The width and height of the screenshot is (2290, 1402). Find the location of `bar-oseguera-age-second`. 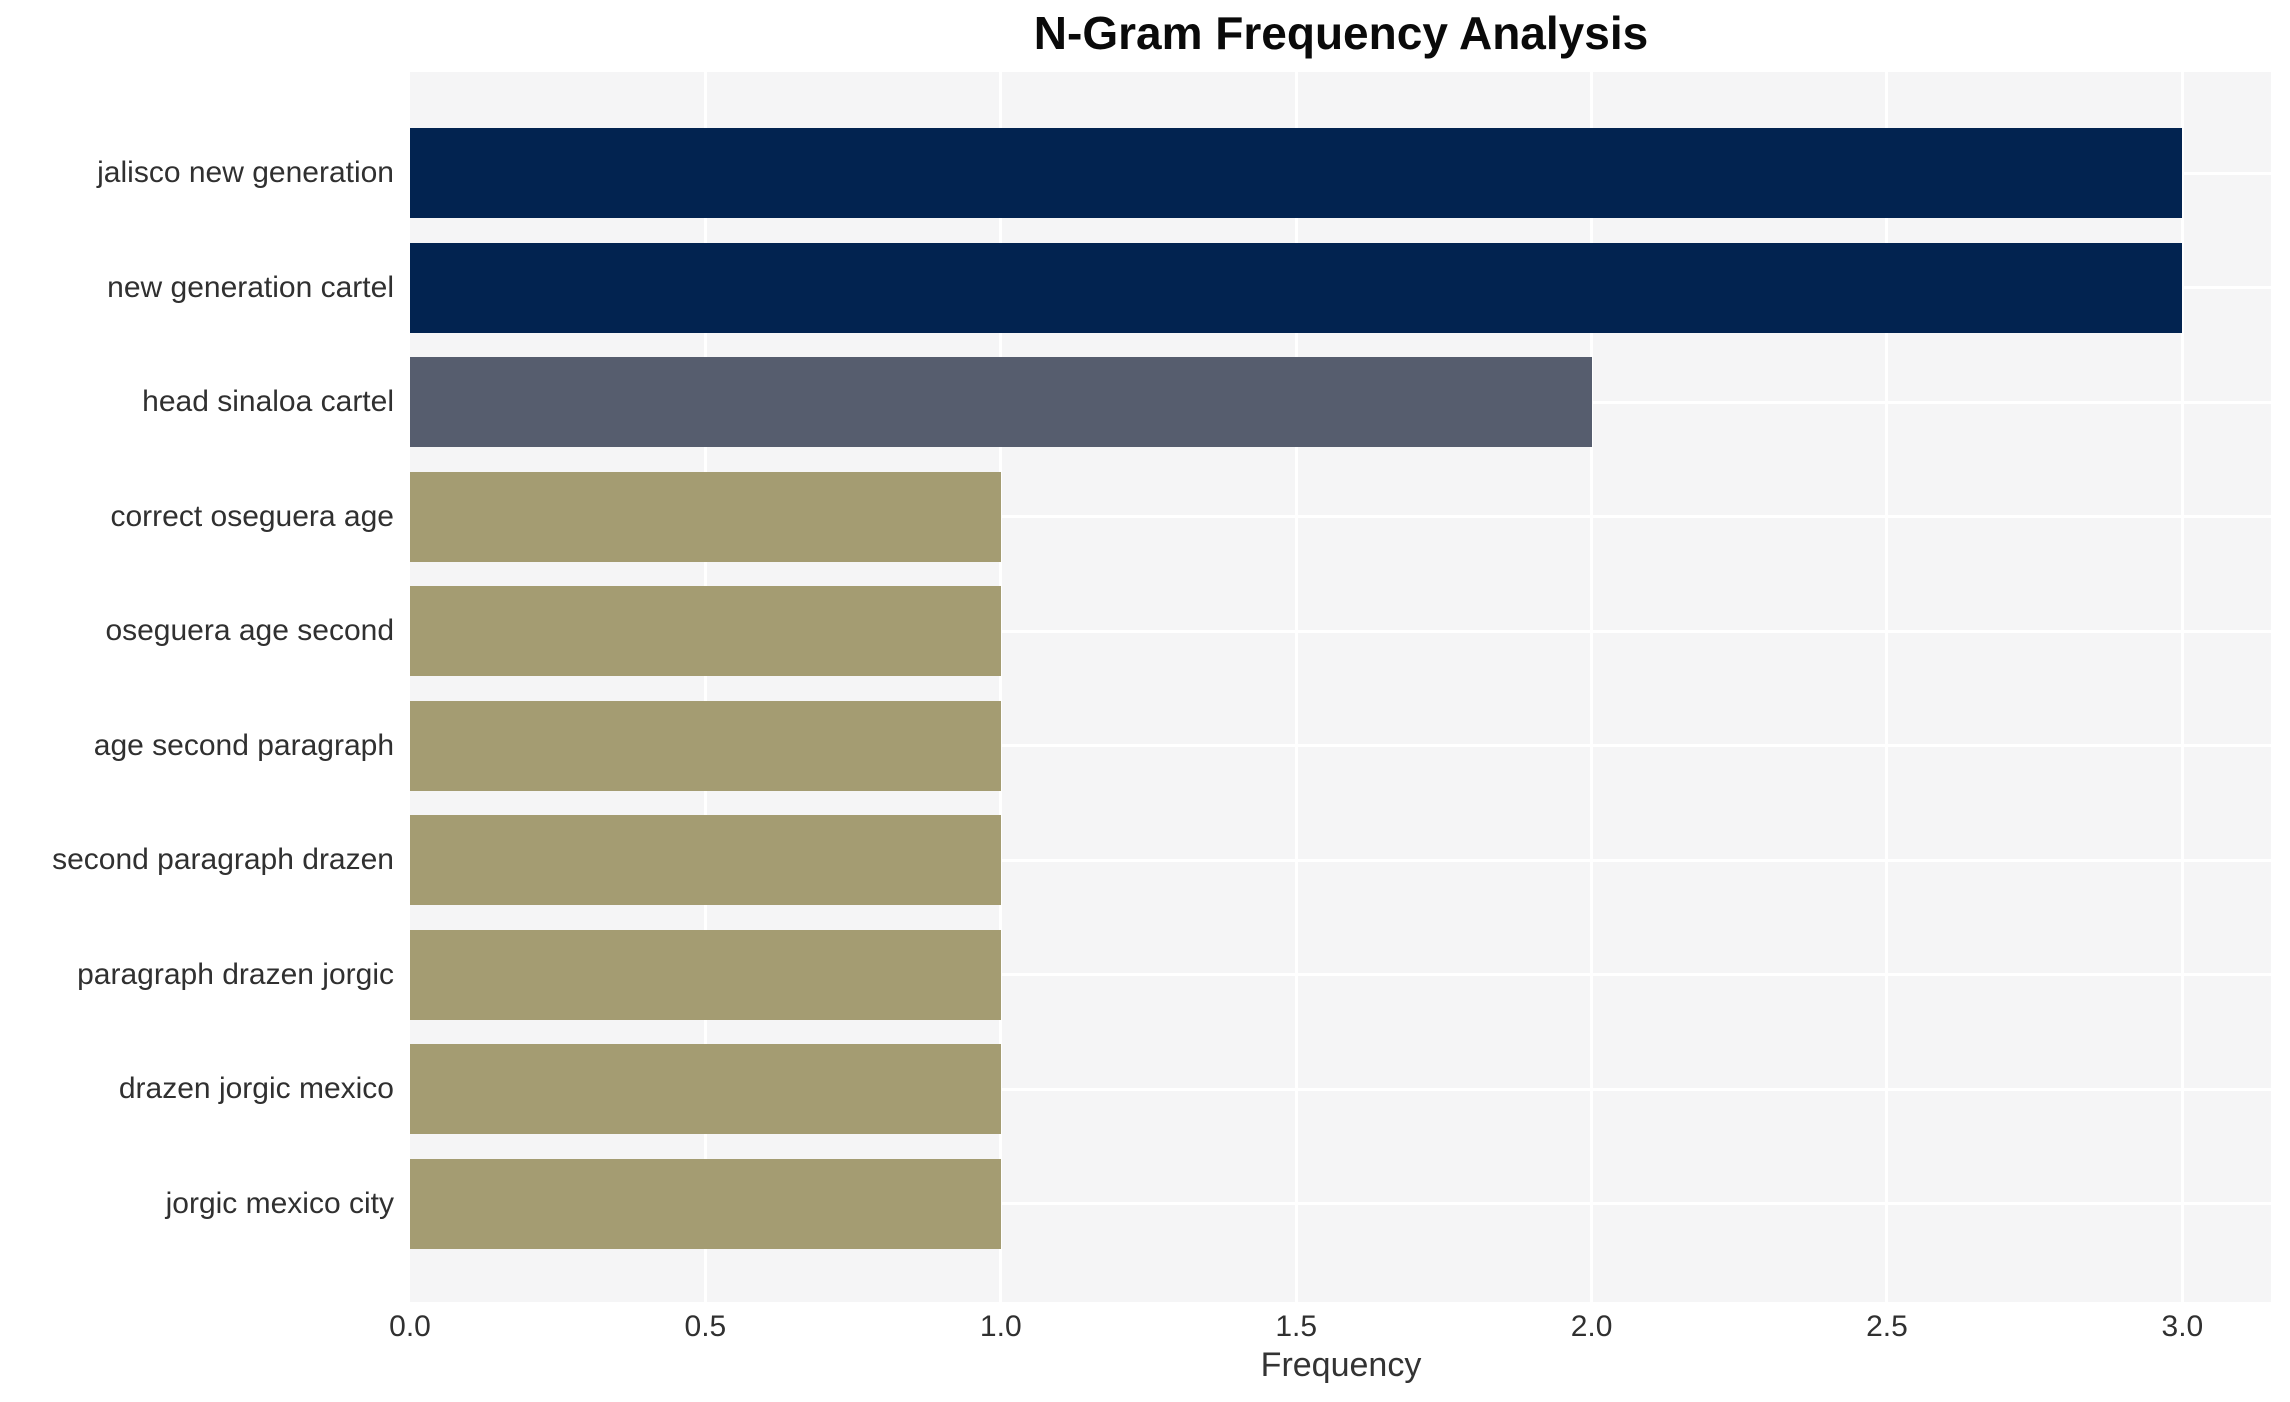

bar-oseguera-age-second is located at coordinates (705, 631).